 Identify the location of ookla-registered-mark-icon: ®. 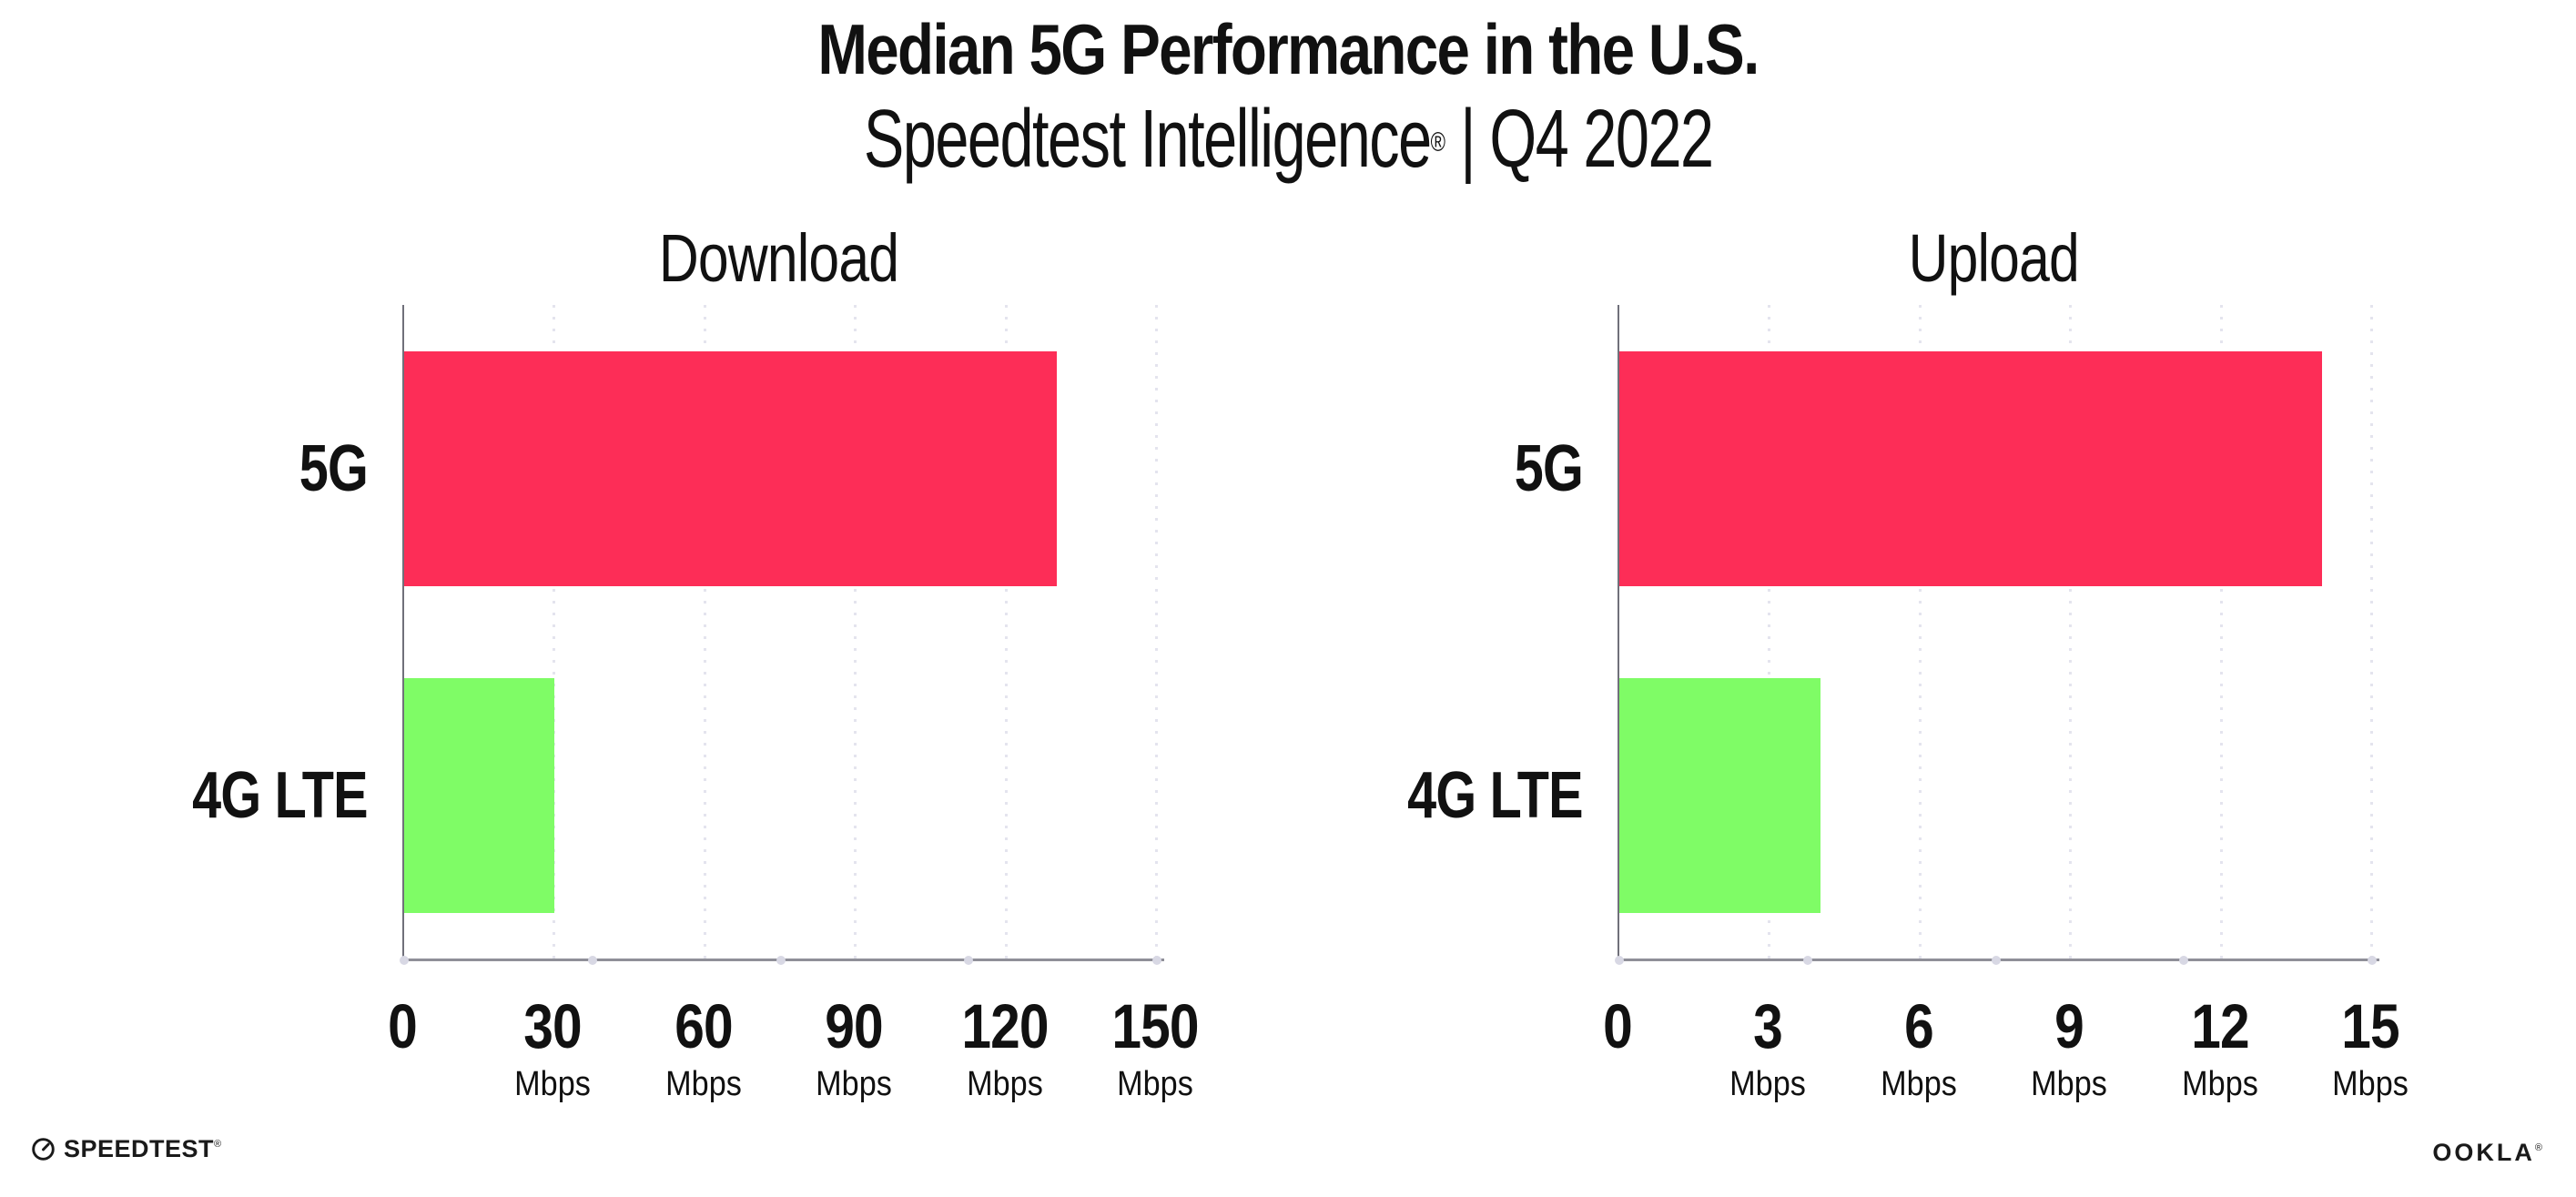
(2539, 1147).